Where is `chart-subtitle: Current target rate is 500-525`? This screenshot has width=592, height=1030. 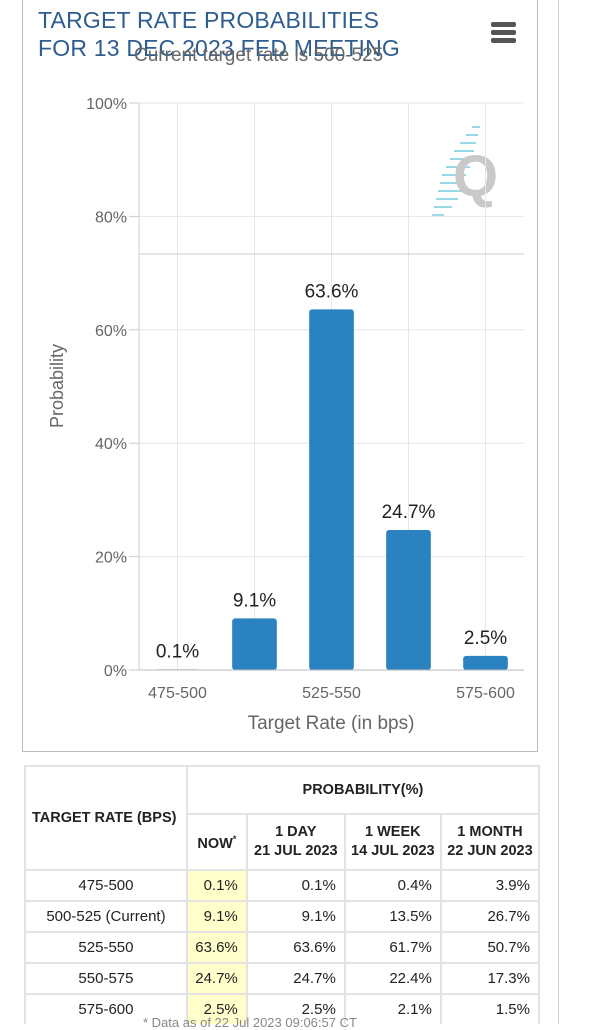 chart-subtitle: Current target rate is 500-525 is located at coordinates (259, 55).